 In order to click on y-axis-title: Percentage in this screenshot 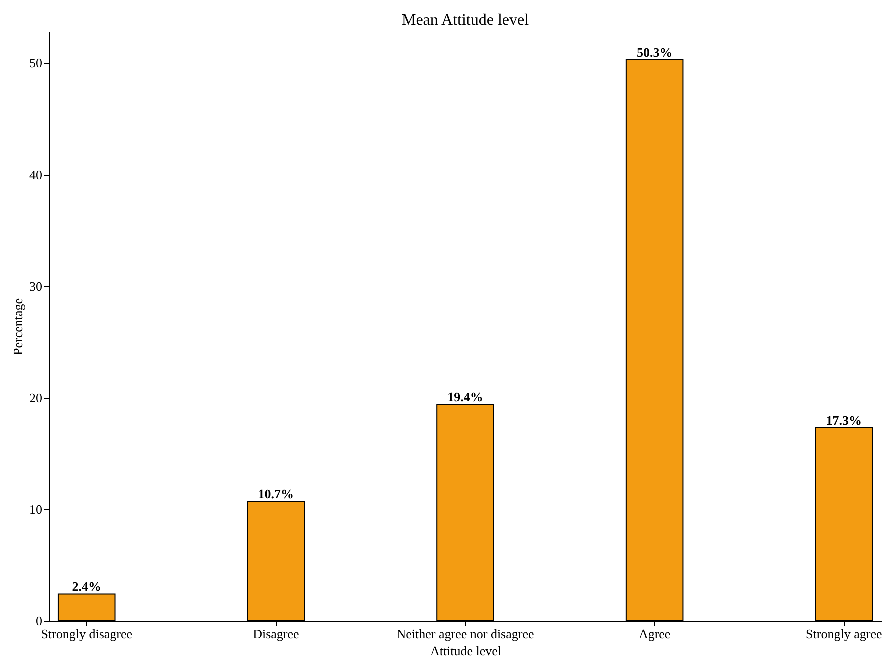, I will do `click(18, 327)`.